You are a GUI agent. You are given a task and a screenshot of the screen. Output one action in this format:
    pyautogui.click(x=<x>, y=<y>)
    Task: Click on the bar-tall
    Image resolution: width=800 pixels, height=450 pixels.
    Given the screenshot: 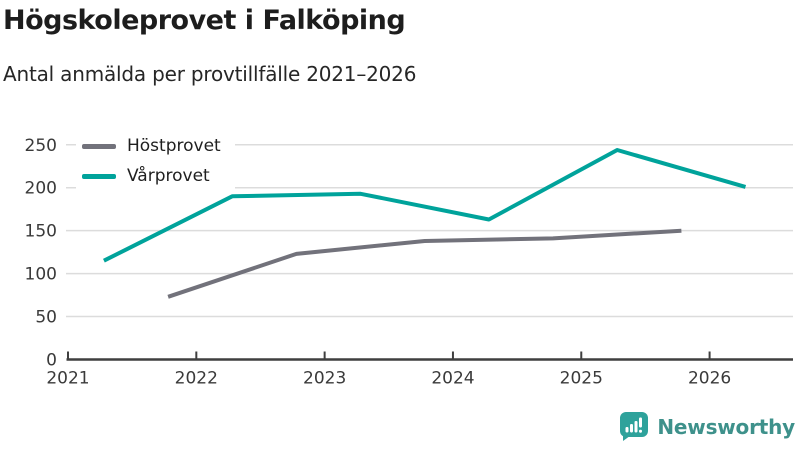 What is the action you would take?
    pyautogui.click(x=636, y=427)
    